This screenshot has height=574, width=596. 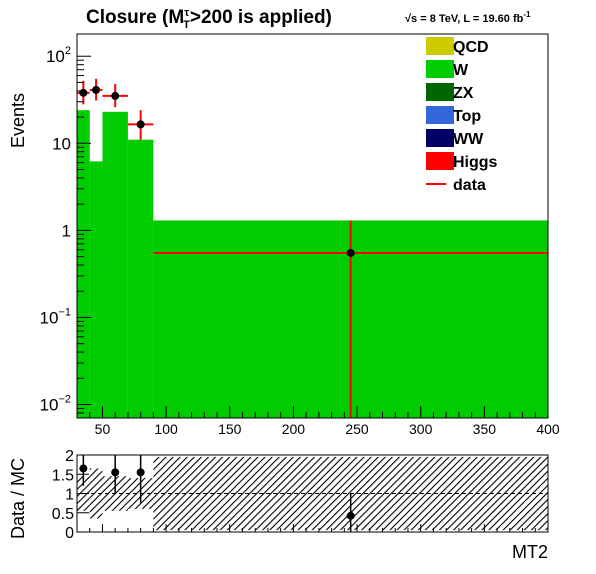 What do you see at coordinates (294, 429) in the screenshot?
I see `x-tick-label: 200` at bounding box center [294, 429].